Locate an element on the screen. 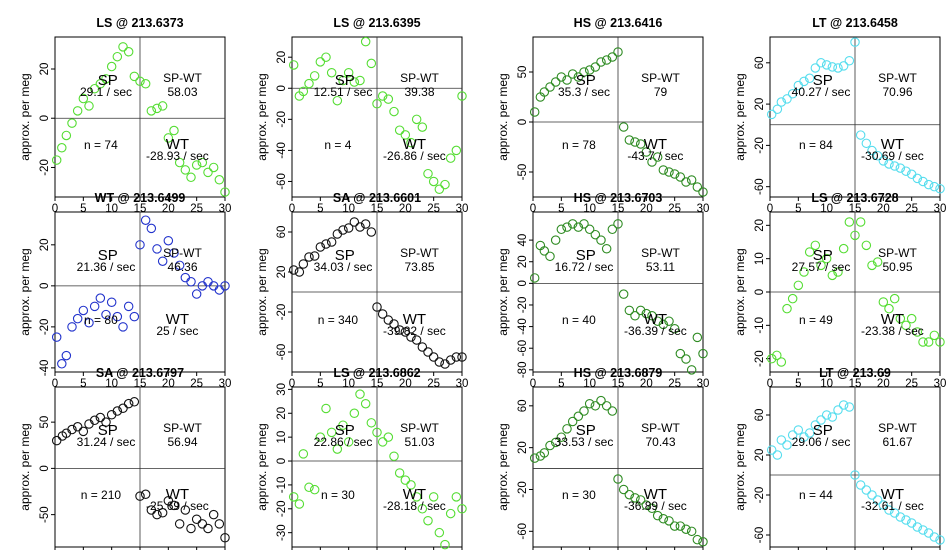  y-tick-label: 60 is located at coordinates (523, 405).